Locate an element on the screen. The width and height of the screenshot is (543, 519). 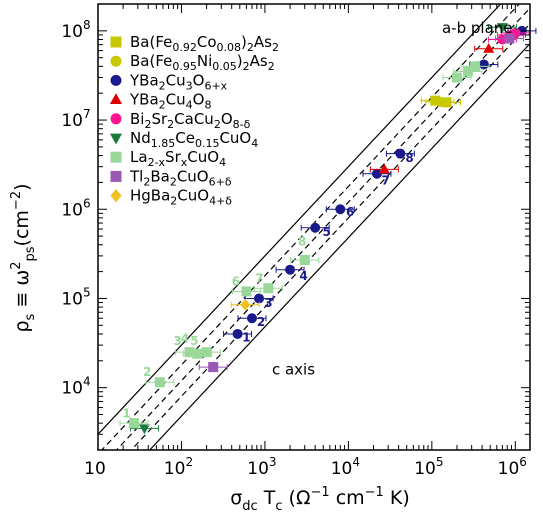
legend-entry: Ba(Fe0.95Ni0.05)2As2 is located at coordinates (192, 62).